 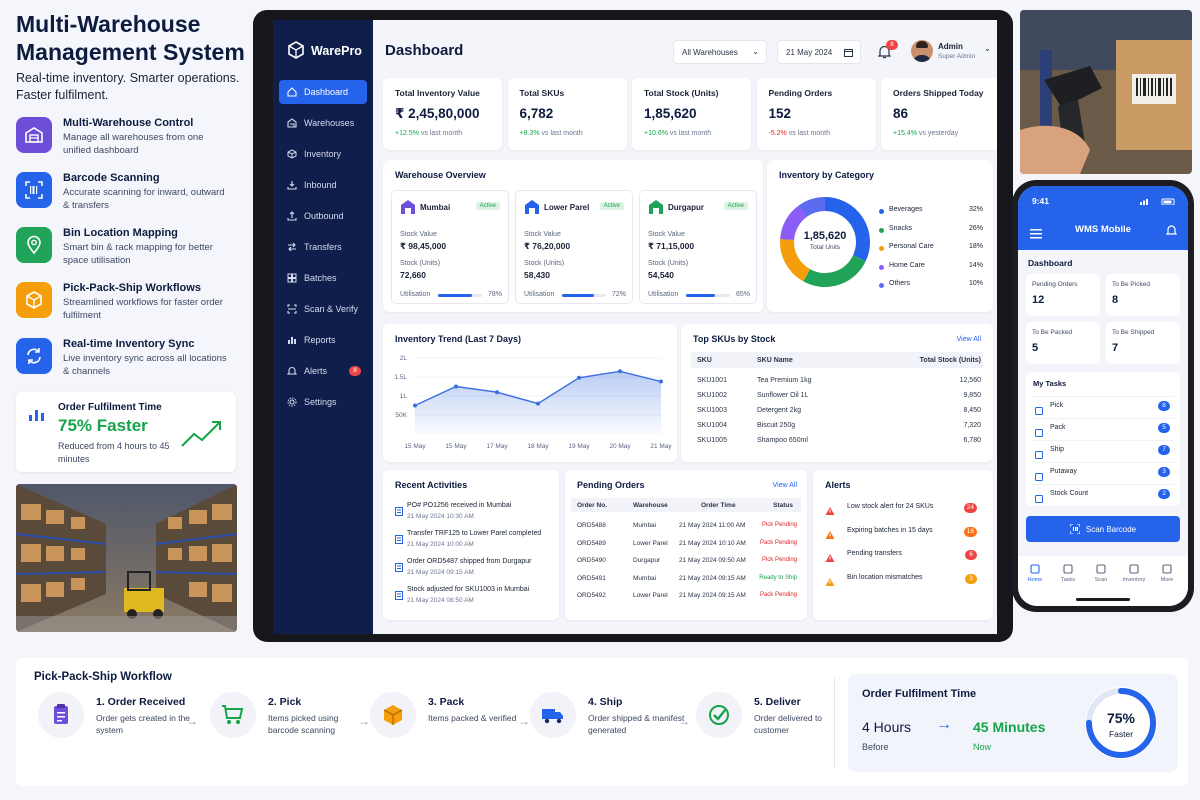 What do you see at coordinates (323, 371) in the screenshot?
I see `sidebar-item-alerts: Alerts 8` at bounding box center [323, 371].